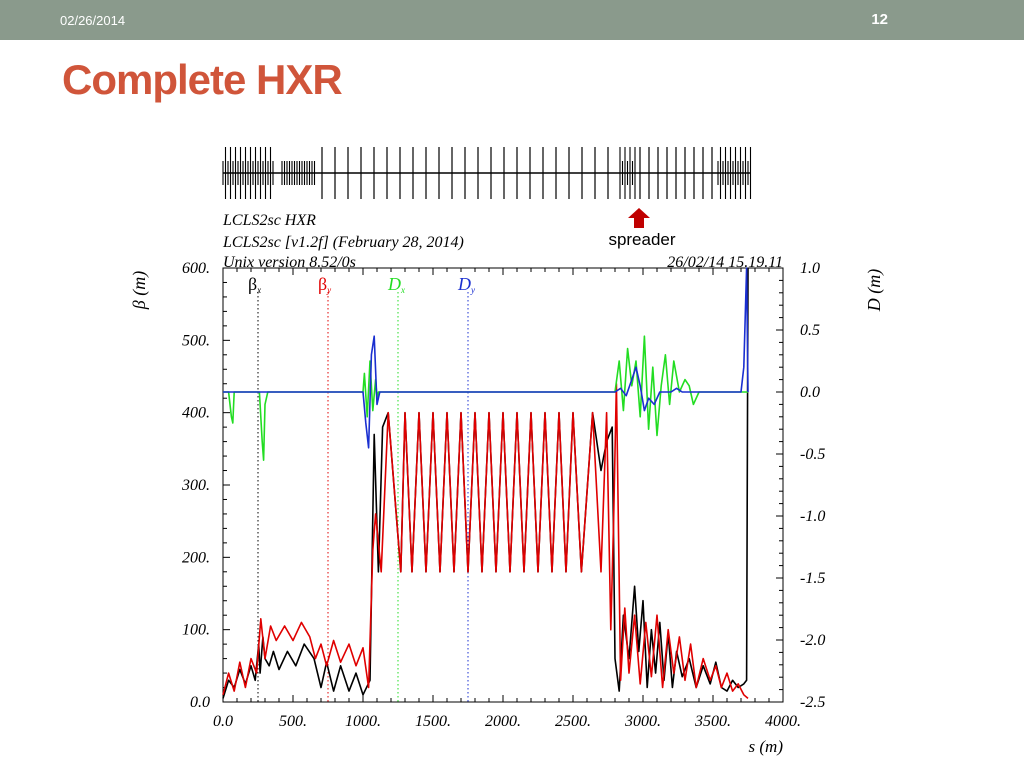  Describe the element at coordinates (196, 413) in the screenshot. I see `y-left-tick-label: 400.` at that location.